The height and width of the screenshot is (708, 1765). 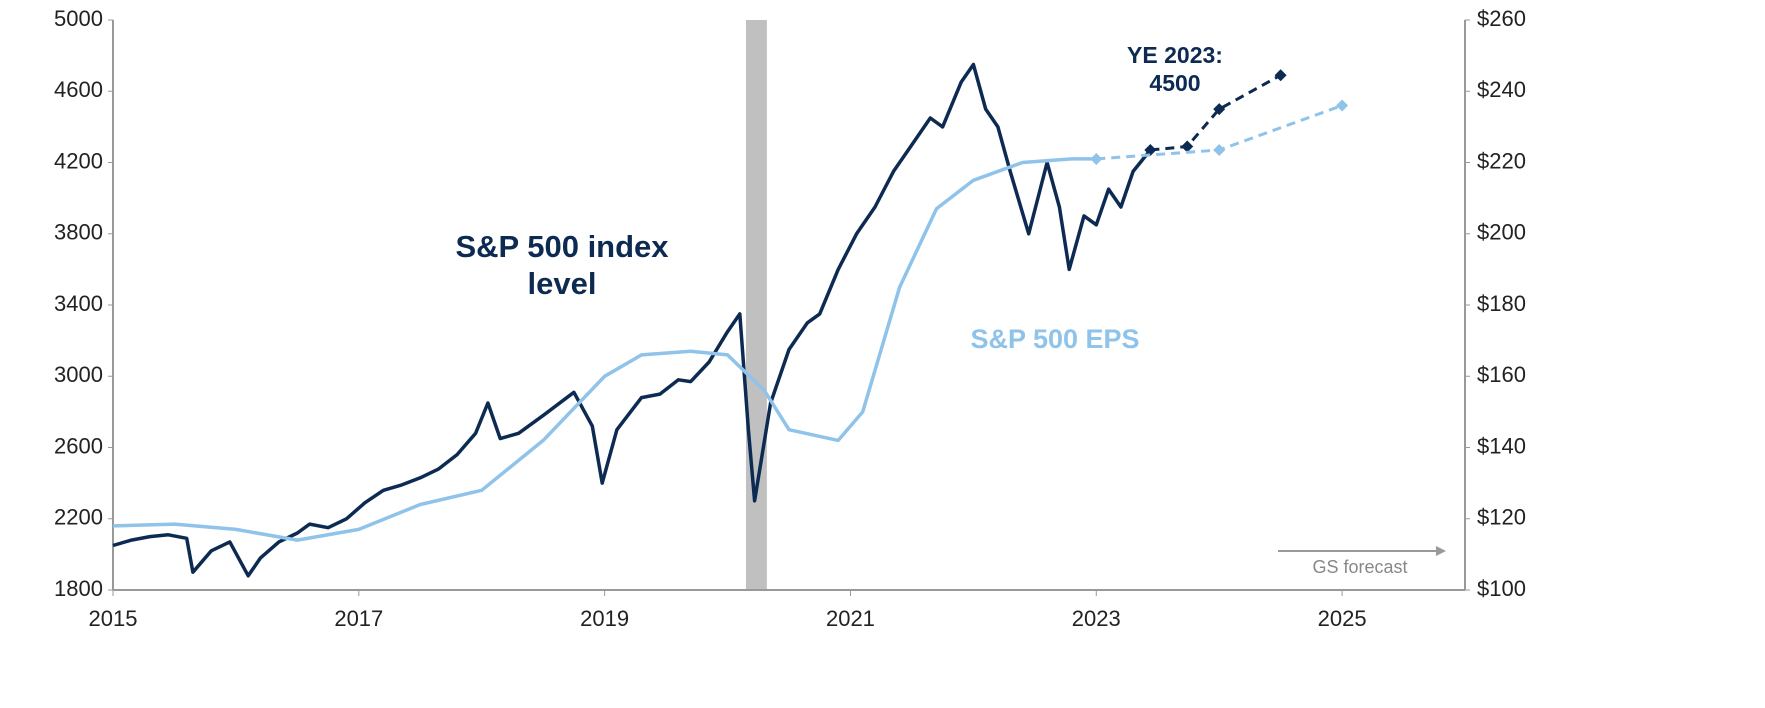 I want to click on index-label: S&P 500 index level, so click(x=562, y=265).